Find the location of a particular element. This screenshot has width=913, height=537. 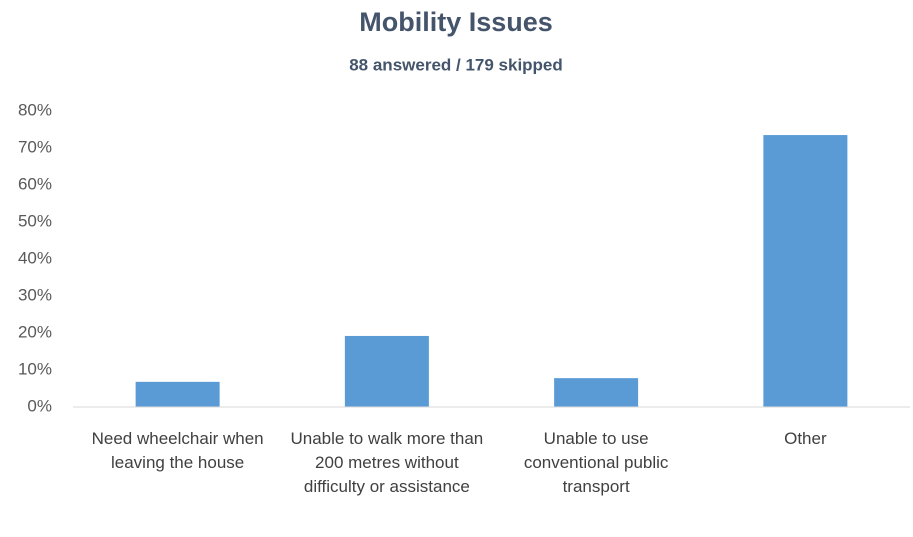

y-tick-label: 20% is located at coordinates (35, 331).